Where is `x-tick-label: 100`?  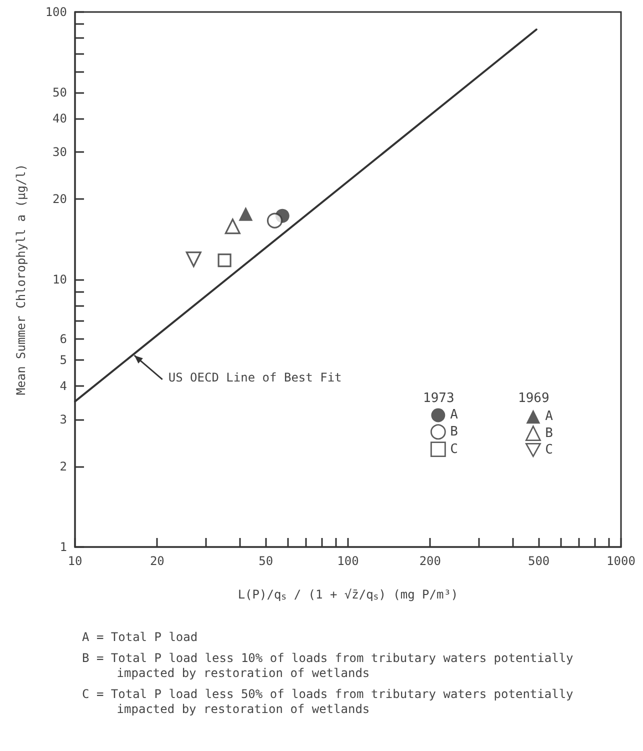
x-tick-label: 100 is located at coordinates (348, 561).